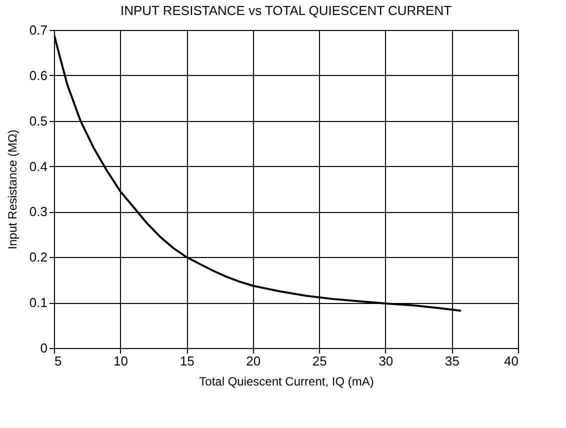 The image size is (566, 428). I want to click on x-tick-label: 5, so click(58, 361).